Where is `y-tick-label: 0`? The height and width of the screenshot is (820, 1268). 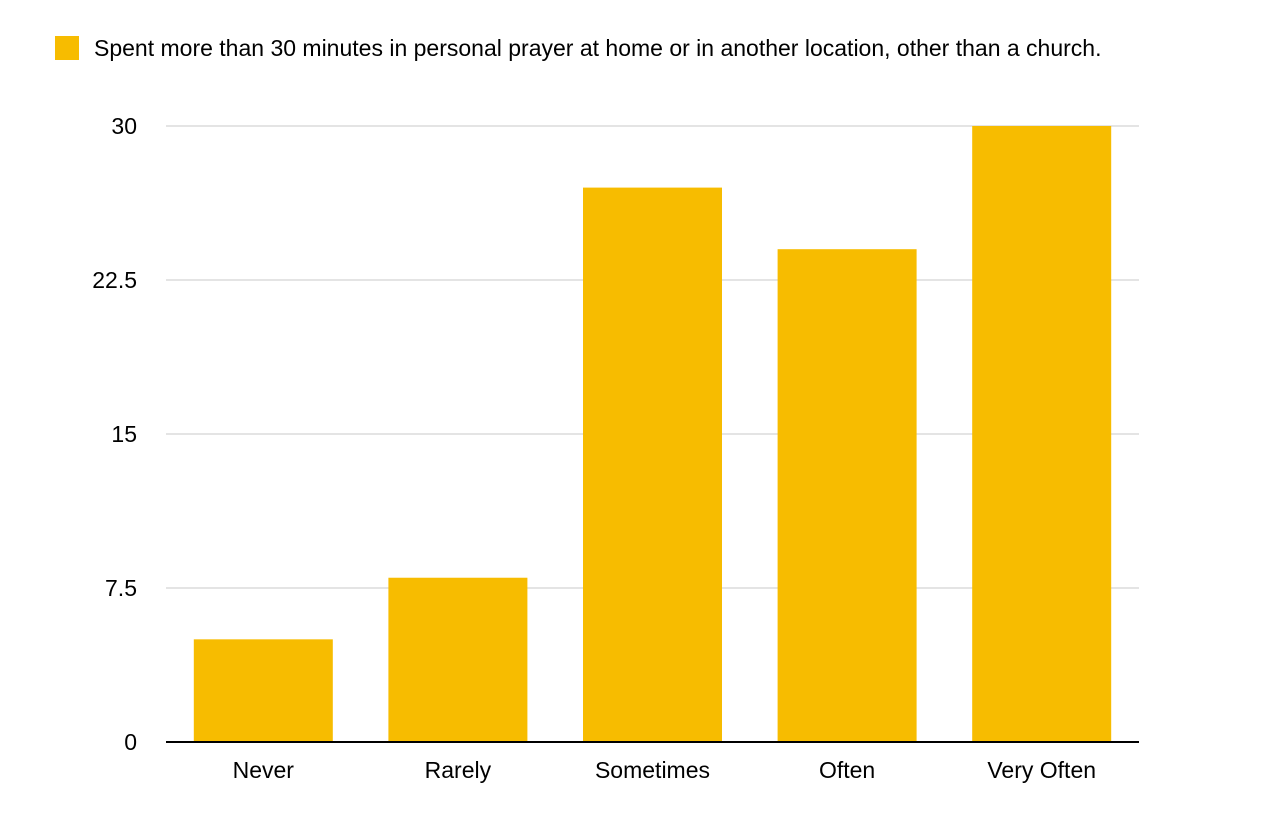
y-tick-label: 0 is located at coordinates (130, 742).